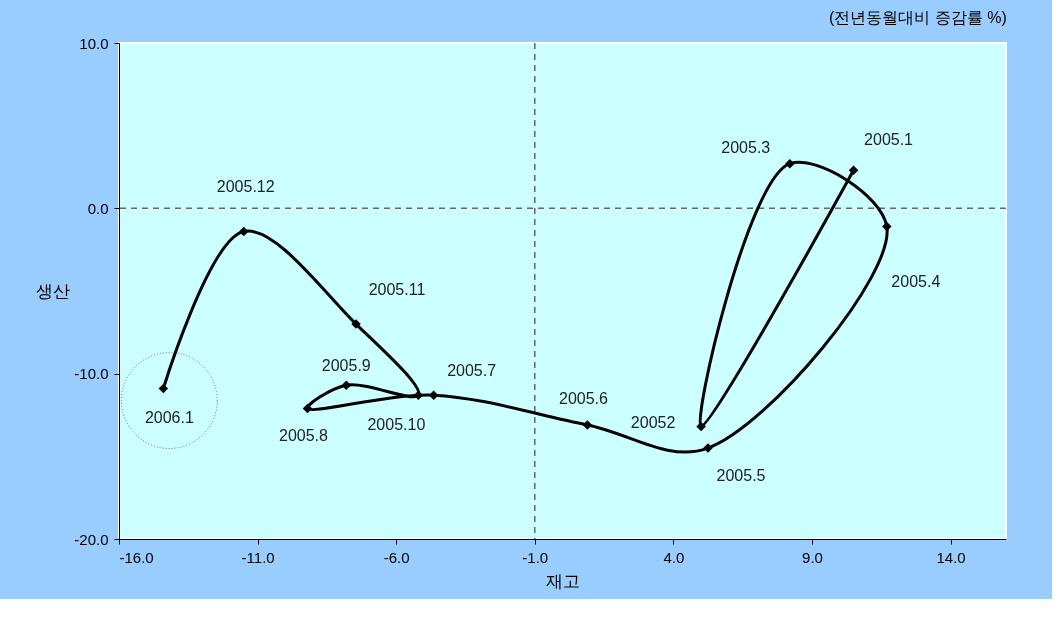 This screenshot has height=624, width=1064. I want to click on annotation: 20052, so click(653, 422).